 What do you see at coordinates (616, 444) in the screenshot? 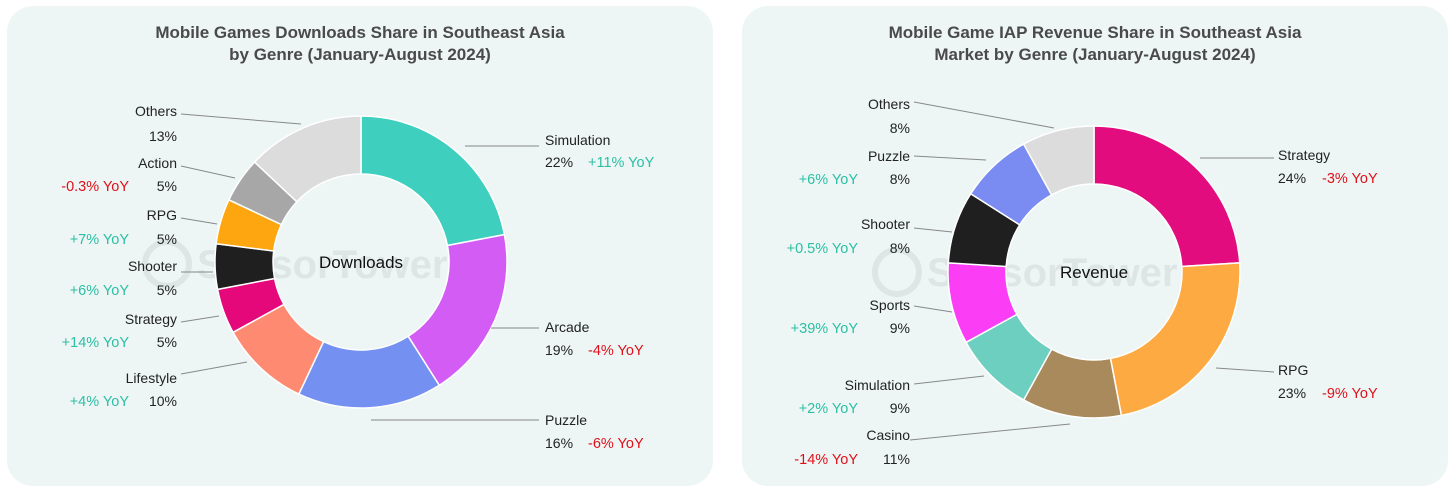
I see `slice-yoy: -6% YoY` at bounding box center [616, 444].